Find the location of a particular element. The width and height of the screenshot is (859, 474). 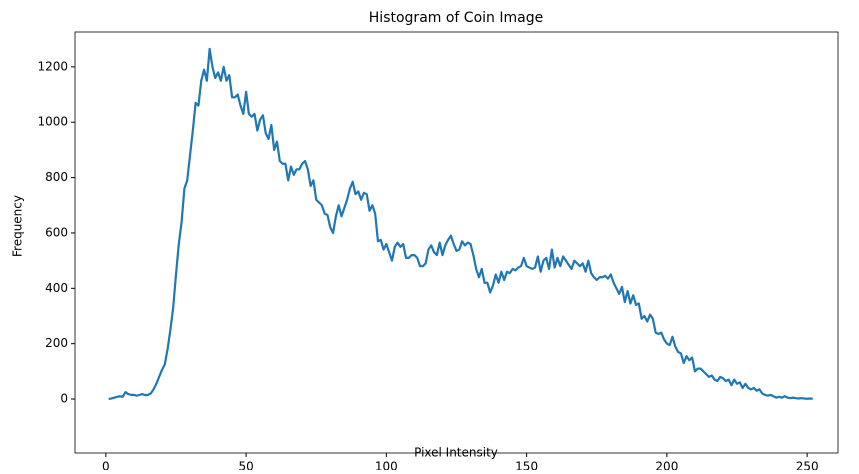

y-tick-label: 1200 is located at coordinates (52, 66).